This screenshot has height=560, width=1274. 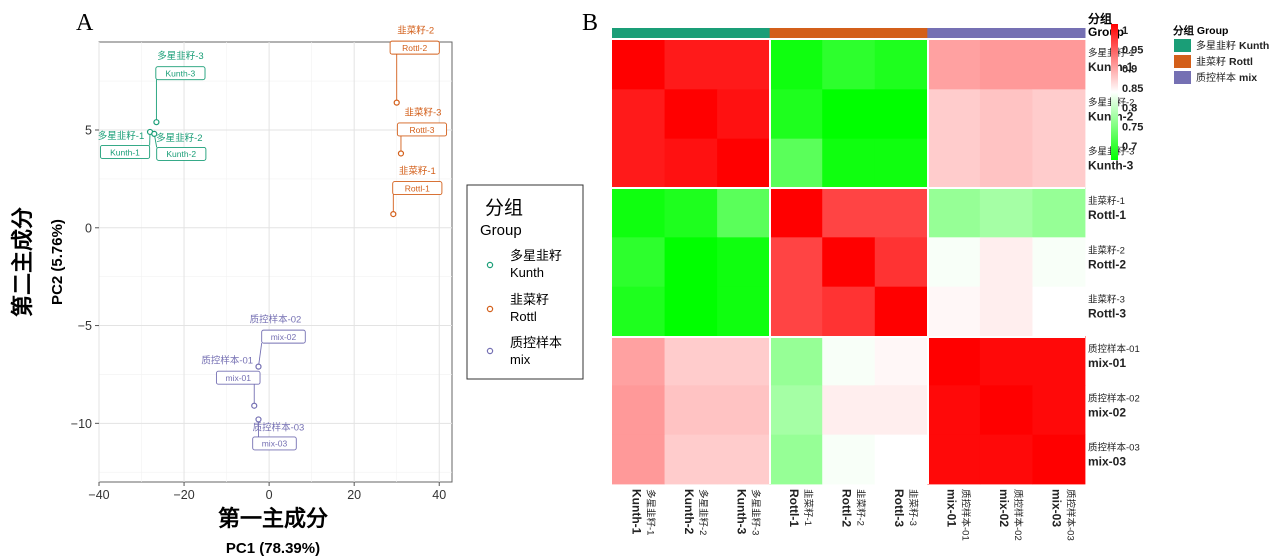 I want to click on pca-x-axis-subtitle: PC1 (78.39%), so click(x=273, y=548).